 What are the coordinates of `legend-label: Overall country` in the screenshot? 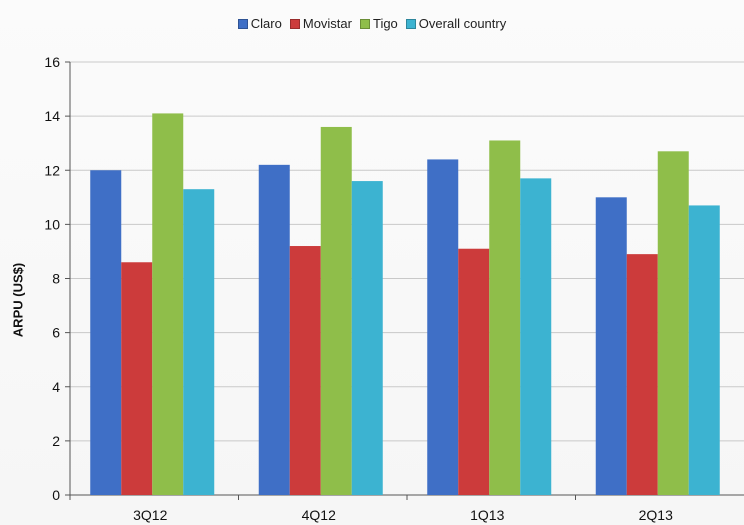 It's located at (462, 23).